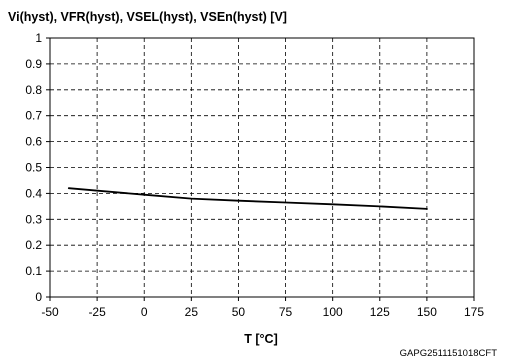 This screenshot has height=361, width=507. What do you see at coordinates (33, 193) in the screenshot?
I see `y-tick-label: 0.4` at bounding box center [33, 193].